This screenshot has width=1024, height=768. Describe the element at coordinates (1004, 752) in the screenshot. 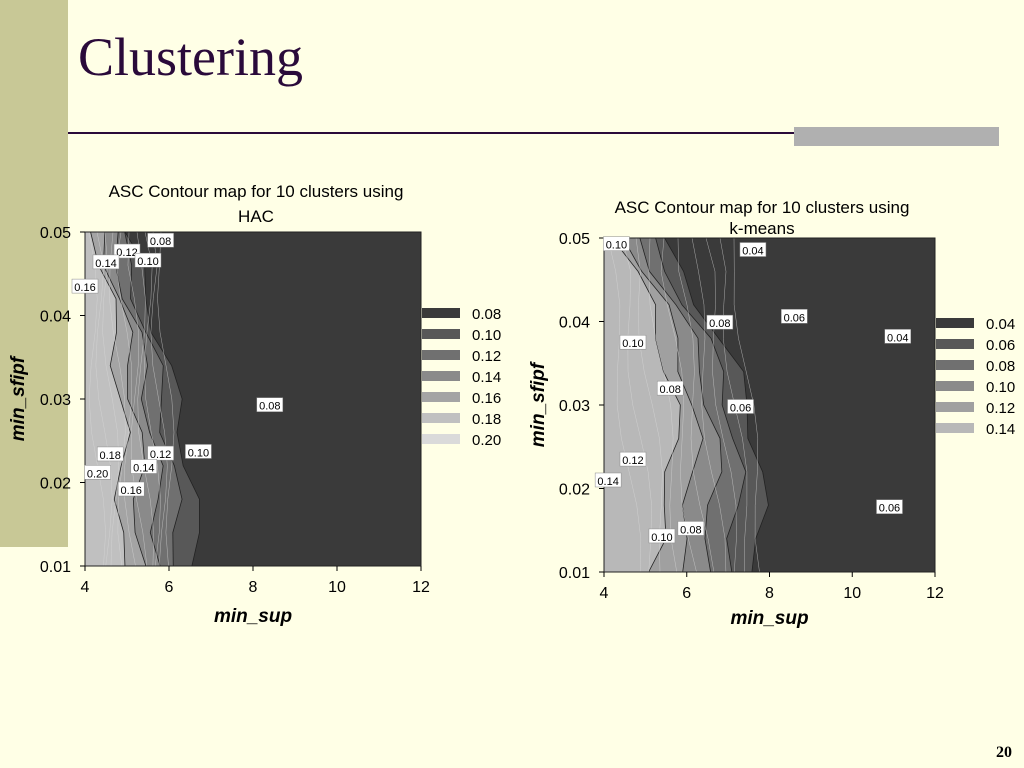

I see `page-number: 20` at that location.